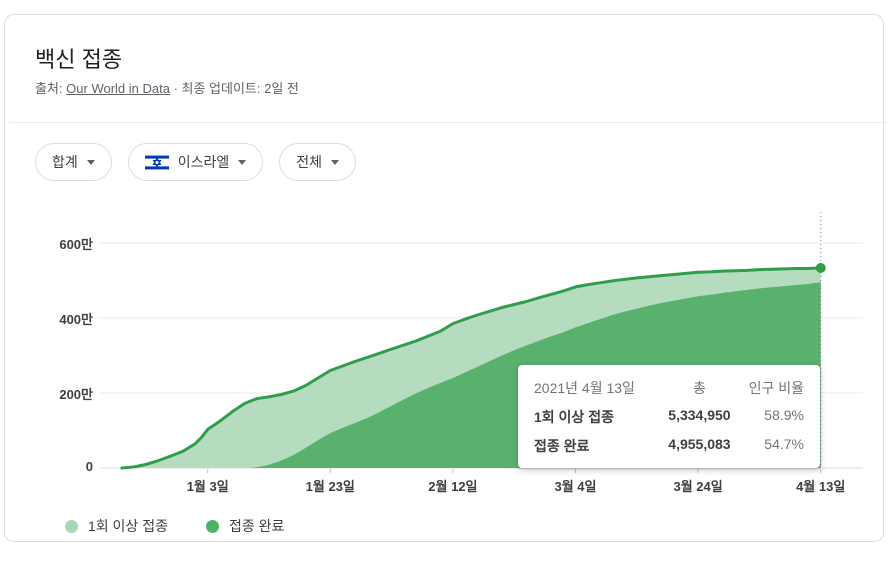 This screenshot has width=888, height=574. I want to click on israel-flag-icon, so click(156, 162).